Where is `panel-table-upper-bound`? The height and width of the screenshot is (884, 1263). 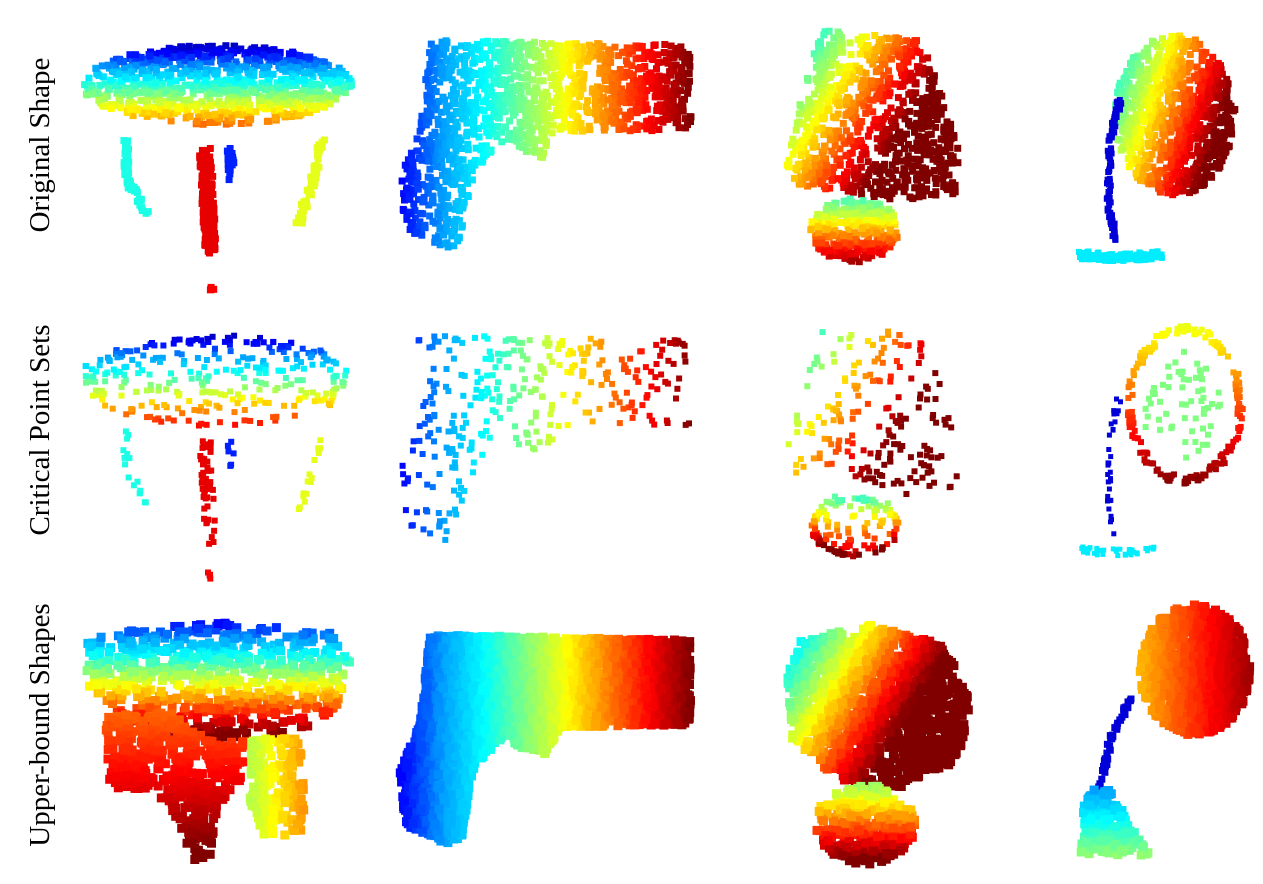
panel-table-upper-bound is located at coordinates (220, 740).